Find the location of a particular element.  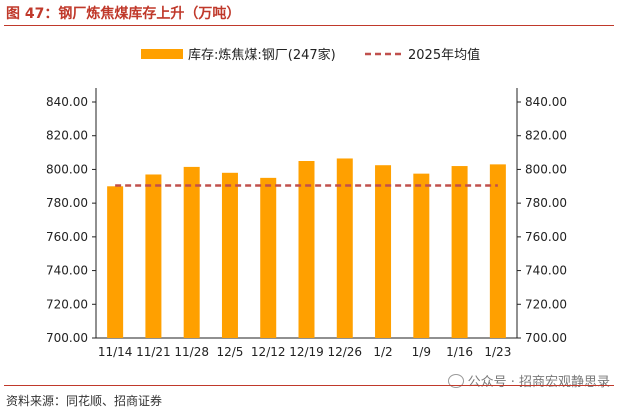

y-tick-label-right: 720.00 is located at coordinates (546, 304).